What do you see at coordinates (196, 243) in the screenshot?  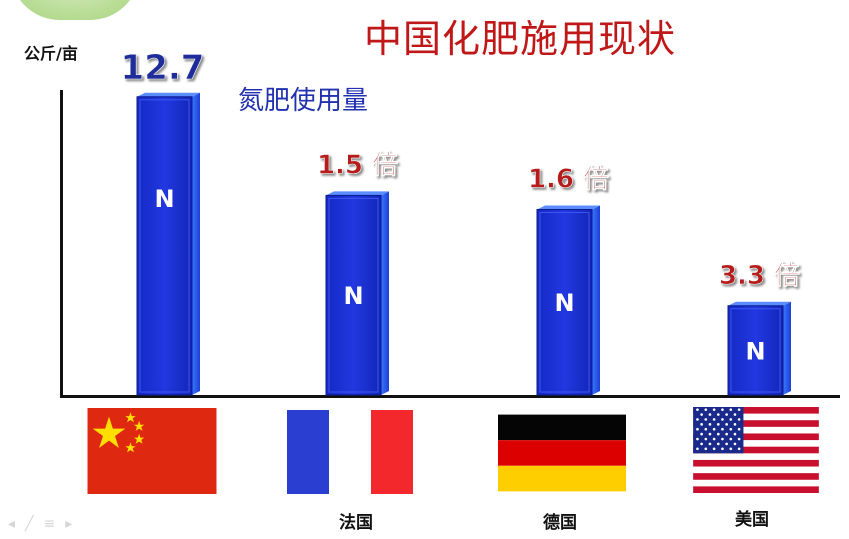 I see `bar-side-china` at bounding box center [196, 243].